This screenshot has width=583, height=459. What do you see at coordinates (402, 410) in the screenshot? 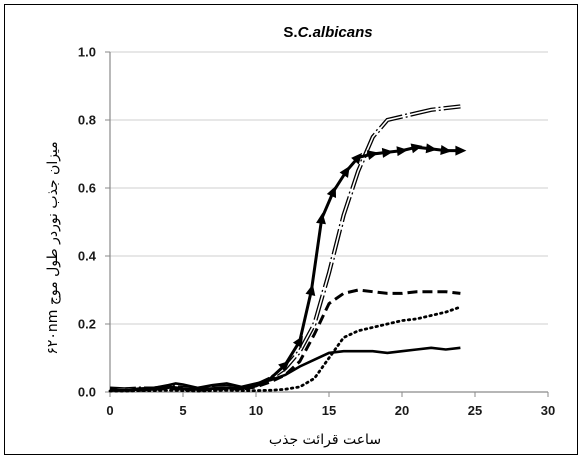
I see `x-tick-label: 20` at bounding box center [402, 410].